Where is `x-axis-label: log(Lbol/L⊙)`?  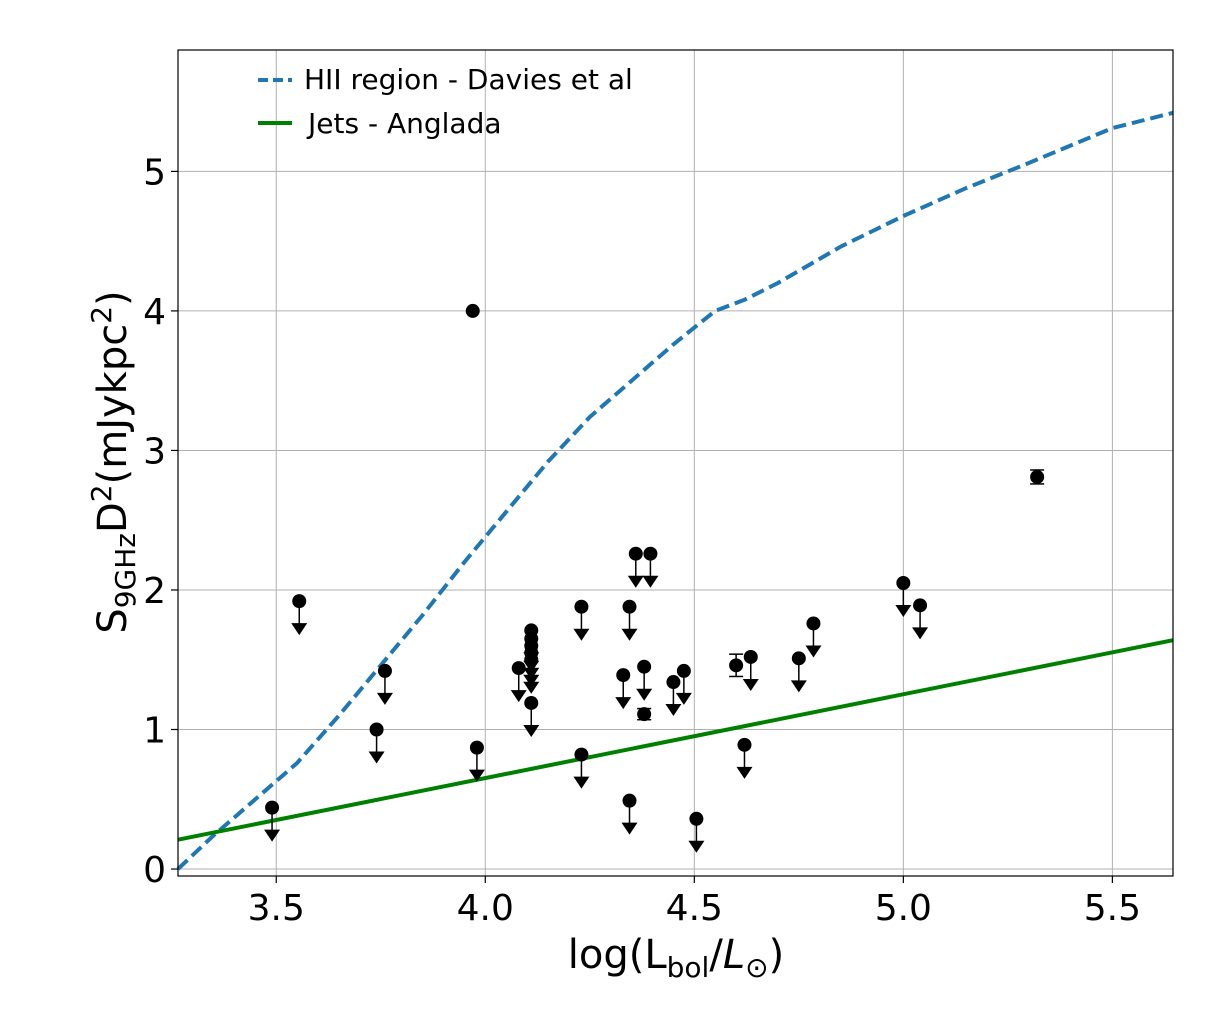 x-axis-label: log(Lbol/L⊙) is located at coordinates (676, 958).